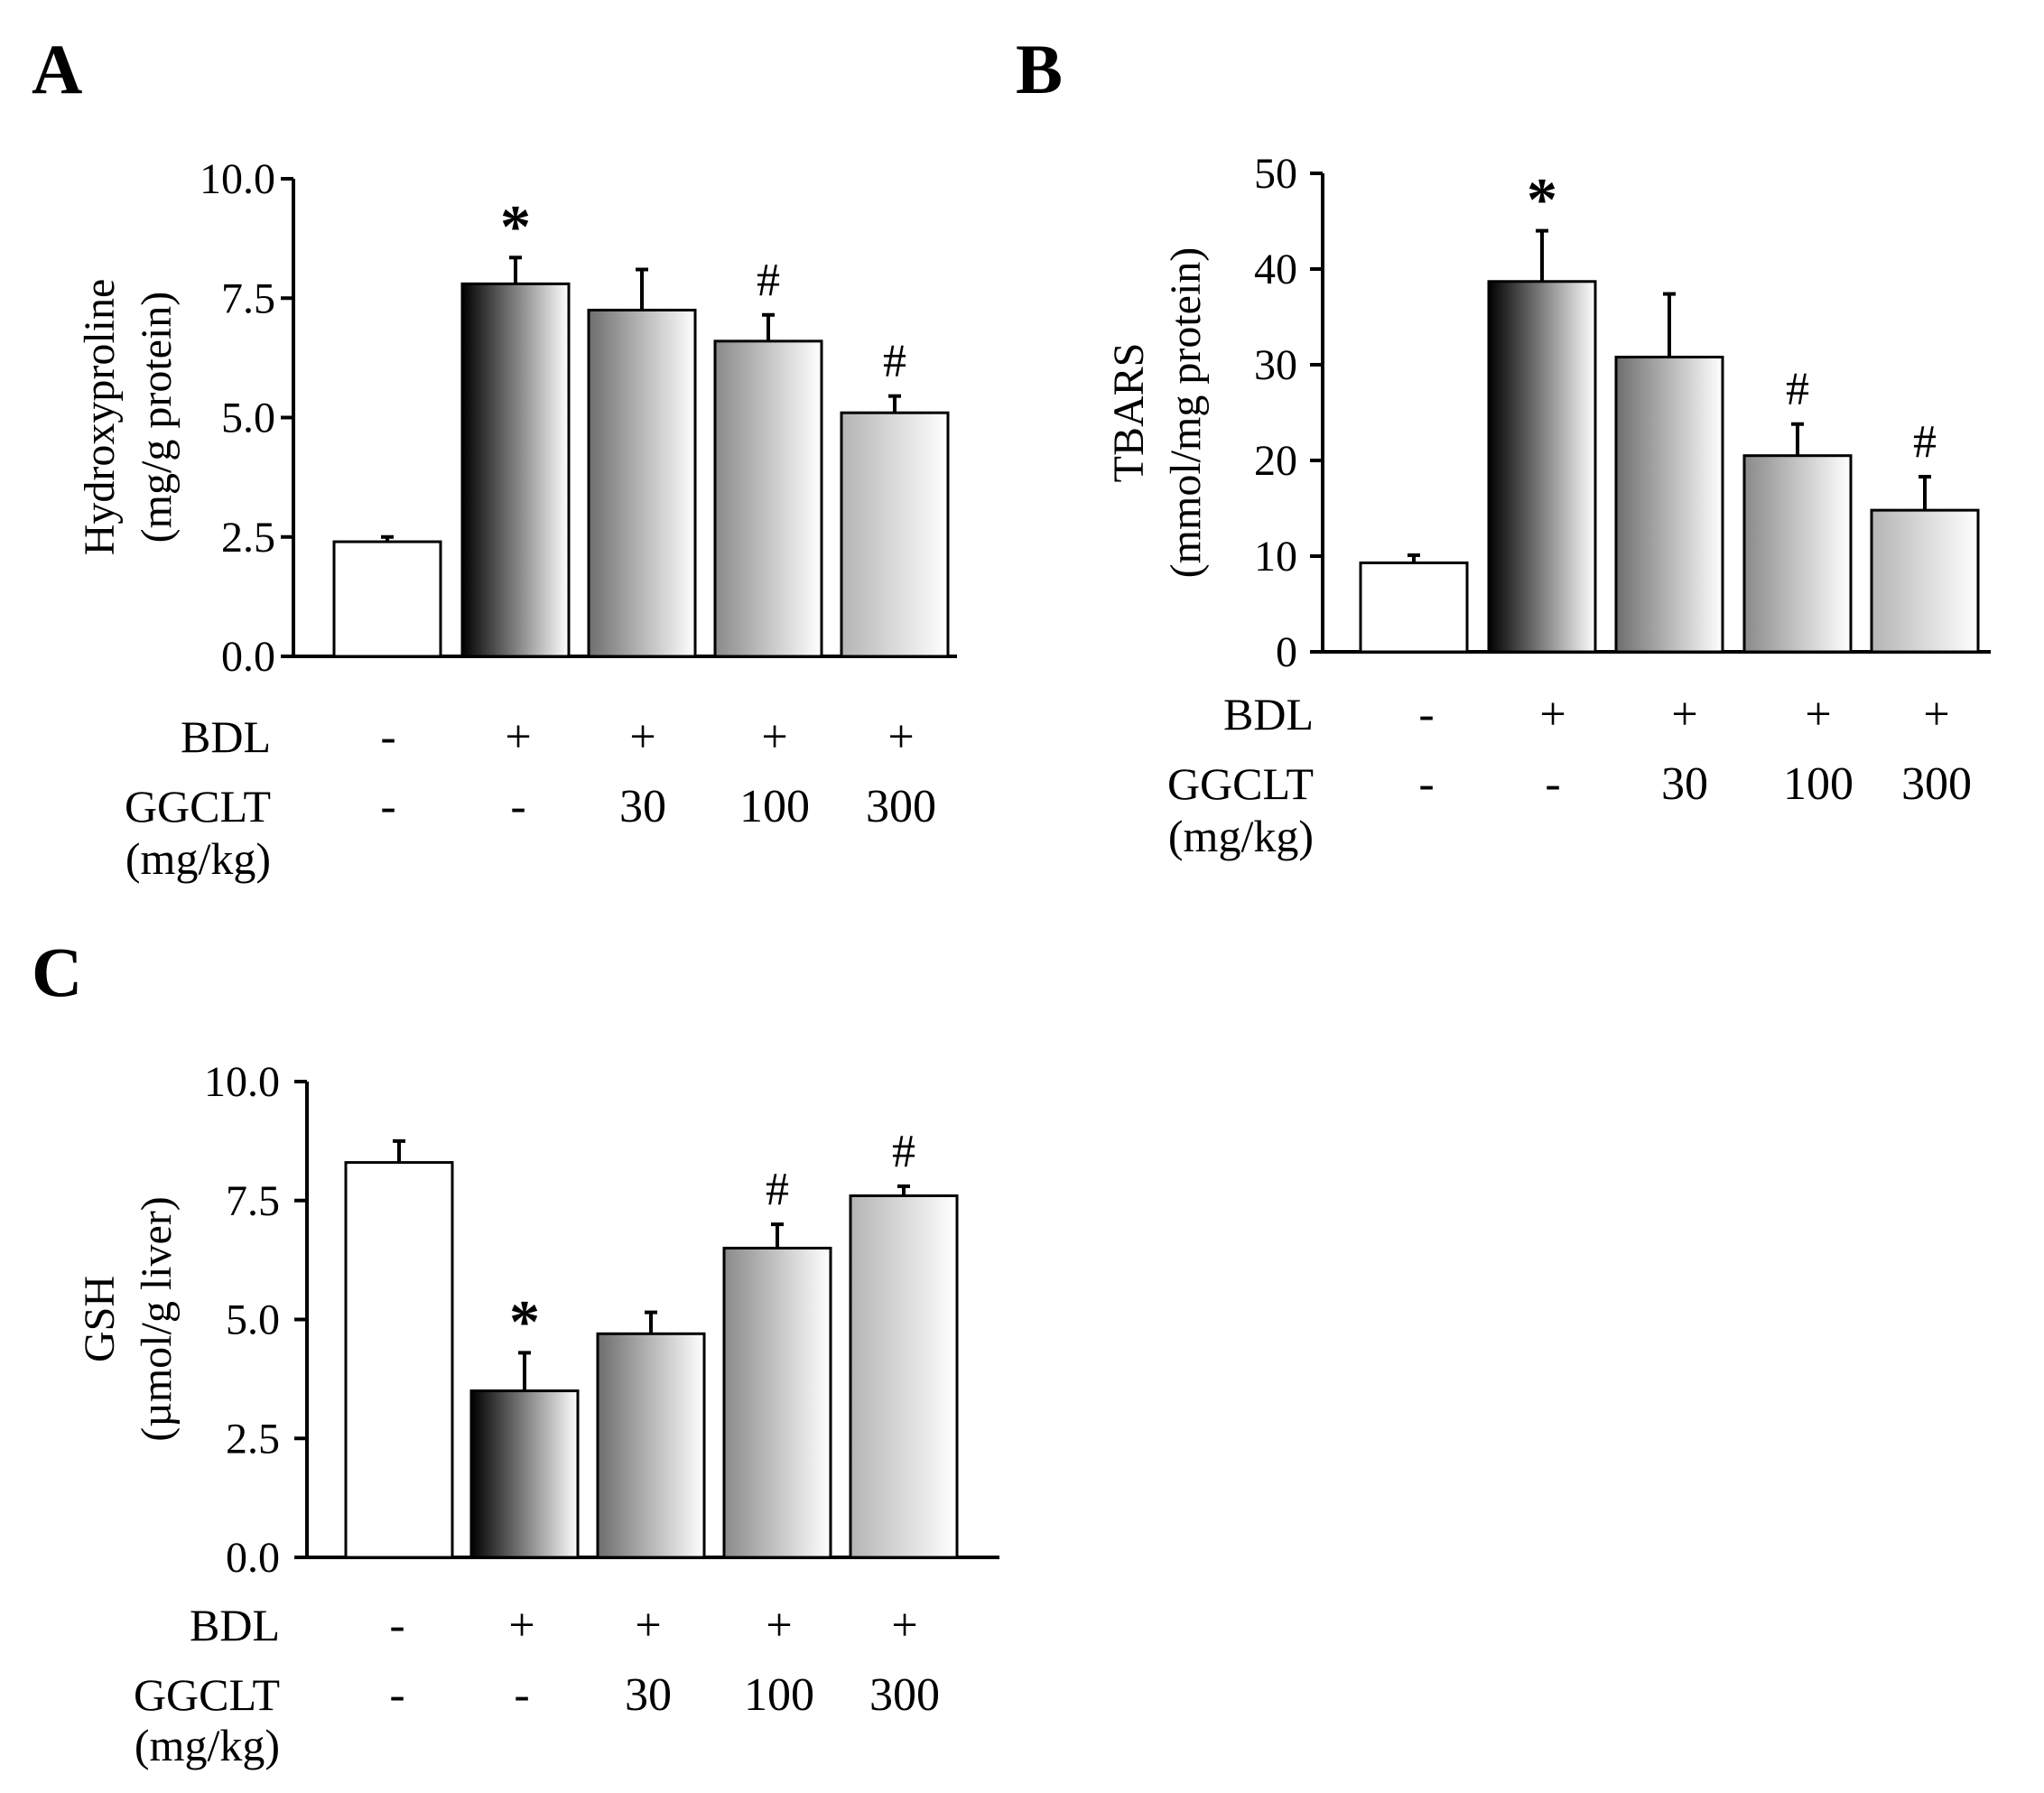  I want to click on y-tick-label: 20, so click(1276, 461).